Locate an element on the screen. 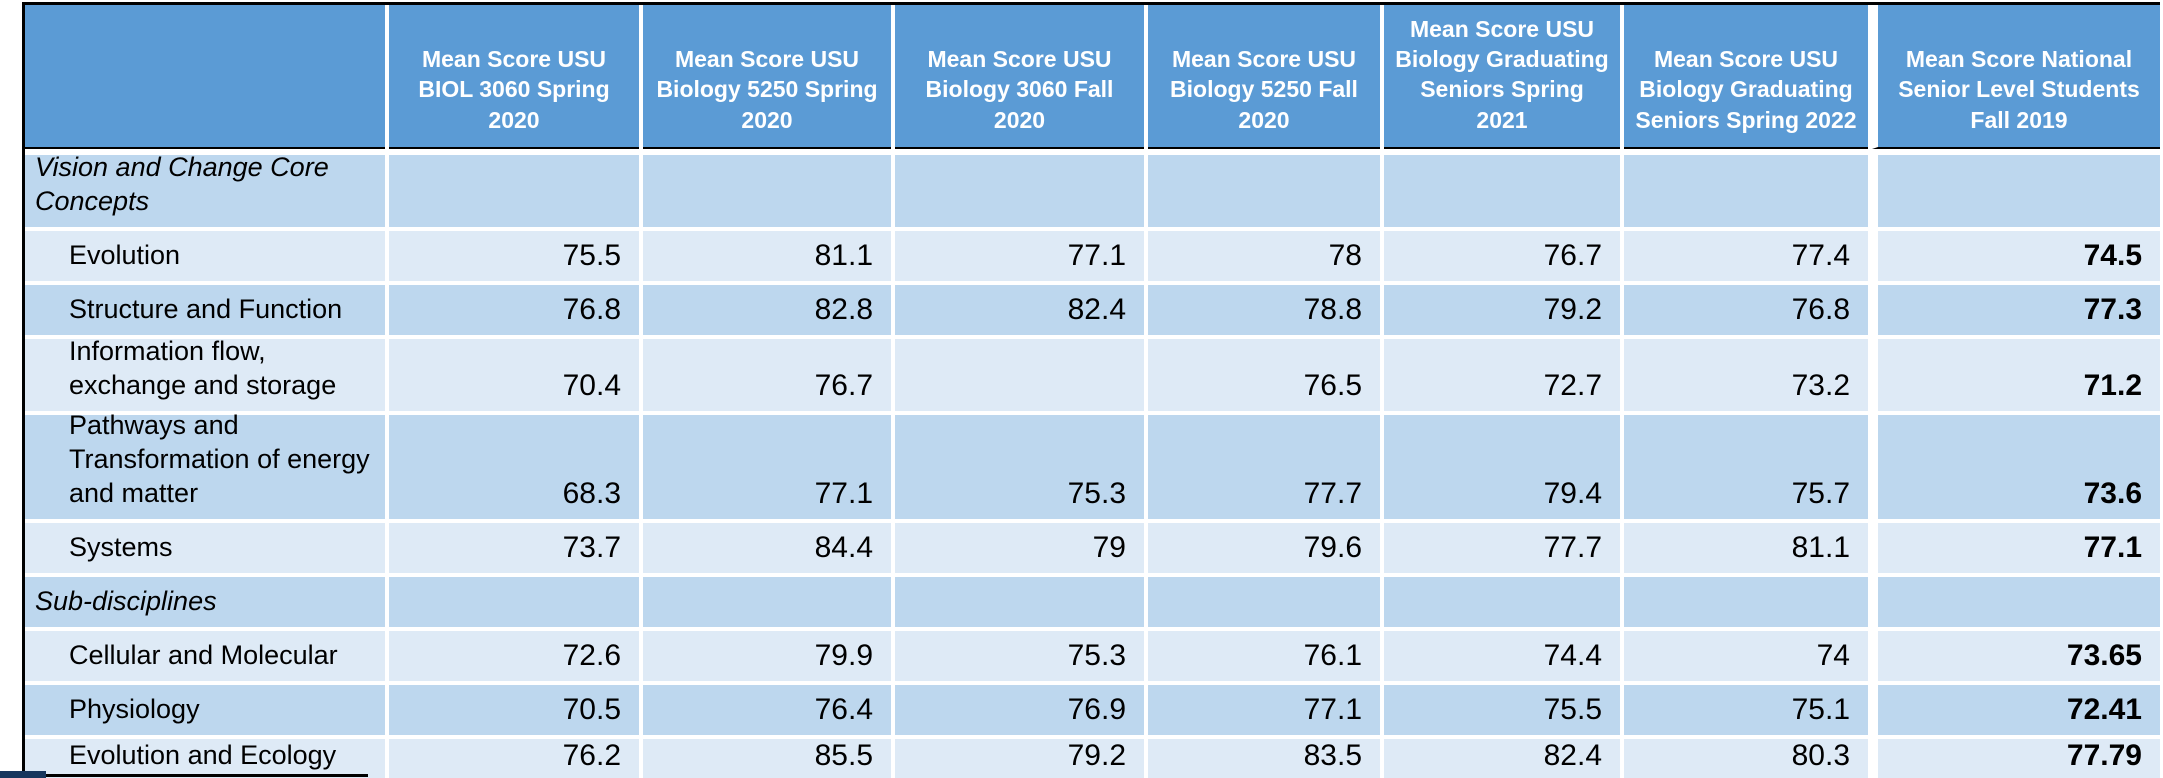 The height and width of the screenshot is (778, 2163). score-cell: 73.7 is located at coordinates (514, 548).